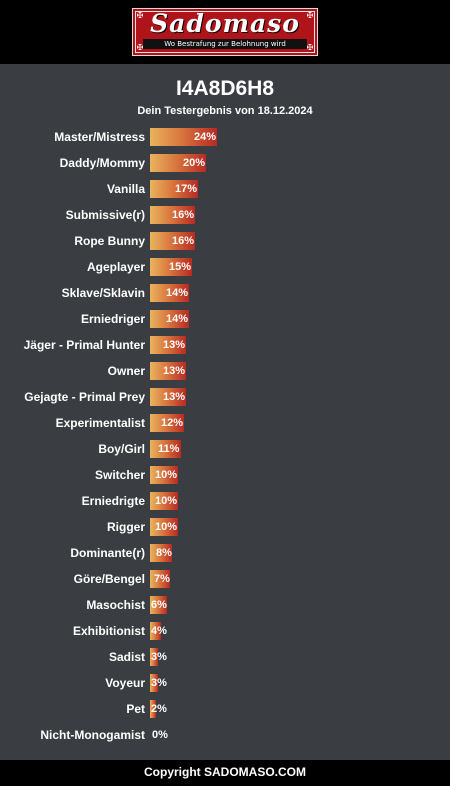 The width and height of the screenshot is (450, 786). I want to click on category-label: Experimentalist, so click(100, 423).